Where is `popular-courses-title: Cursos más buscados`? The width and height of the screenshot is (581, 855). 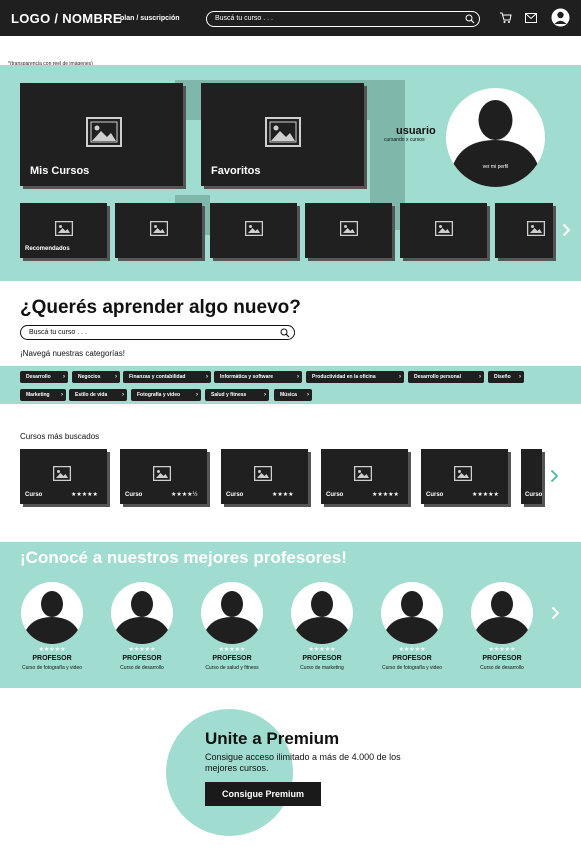 popular-courses-title: Cursos más buscados is located at coordinates (60, 436).